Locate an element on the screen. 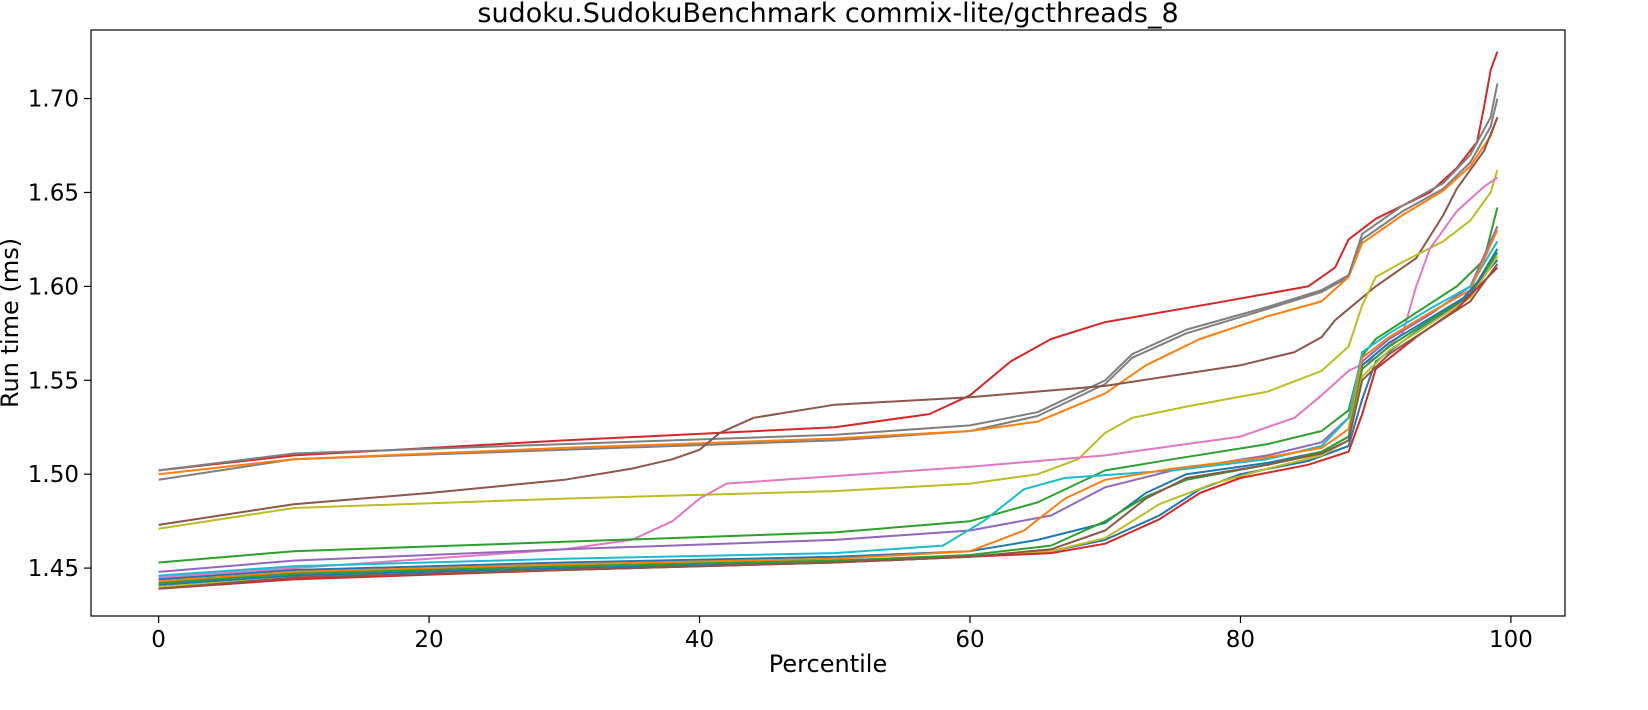 Image resolution: width=1648 pixels, height=710 pixels. x-tick-label: 80 is located at coordinates (1240, 640).